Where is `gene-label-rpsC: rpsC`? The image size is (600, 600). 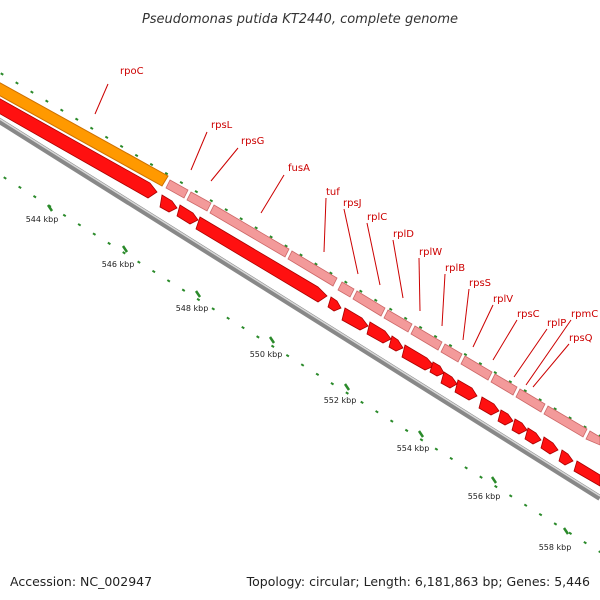
gene-label-rpsC: rpsC is located at coordinates (528, 314).